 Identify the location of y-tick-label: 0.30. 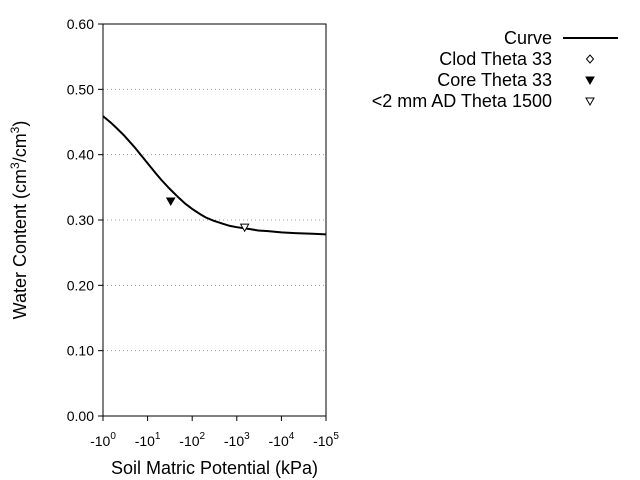
(80, 220).